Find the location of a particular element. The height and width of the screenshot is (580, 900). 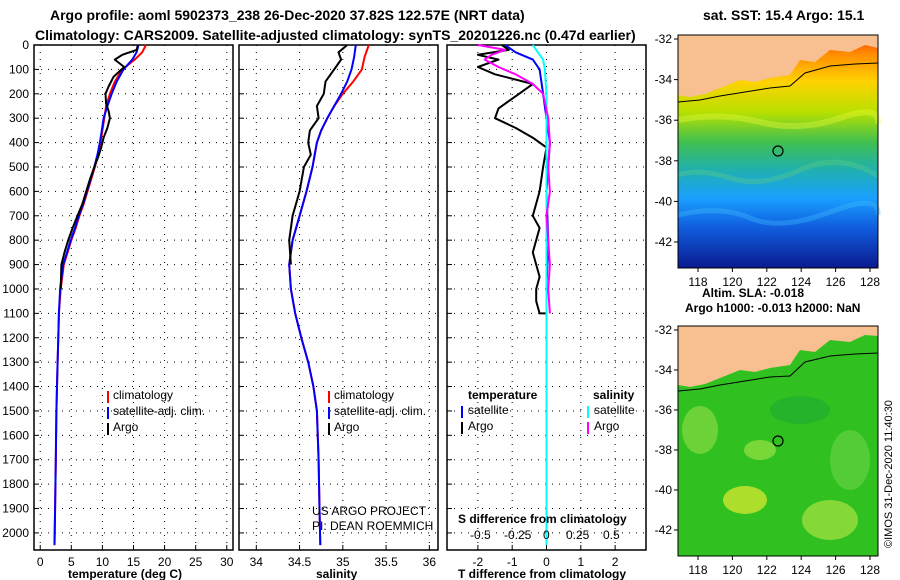

x-tick-label: 25 is located at coordinates (196, 562).